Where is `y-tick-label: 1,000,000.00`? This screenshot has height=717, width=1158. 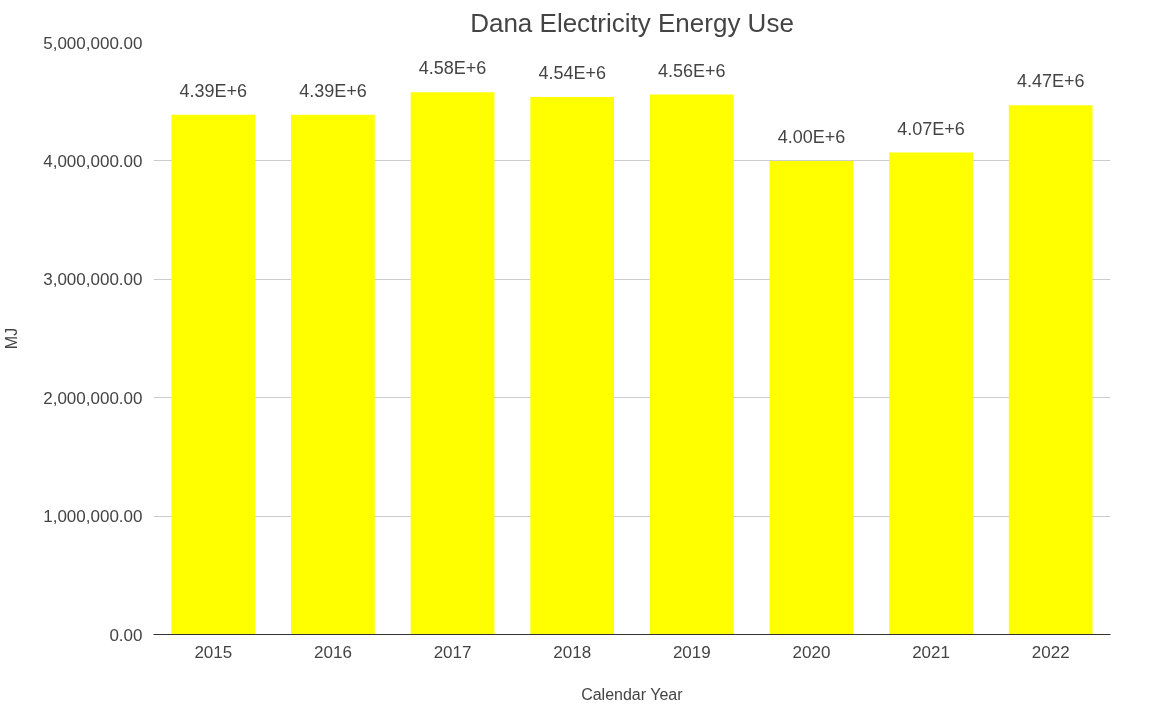 y-tick-label: 1,000,000.00 is located at coordinates (93, 517).